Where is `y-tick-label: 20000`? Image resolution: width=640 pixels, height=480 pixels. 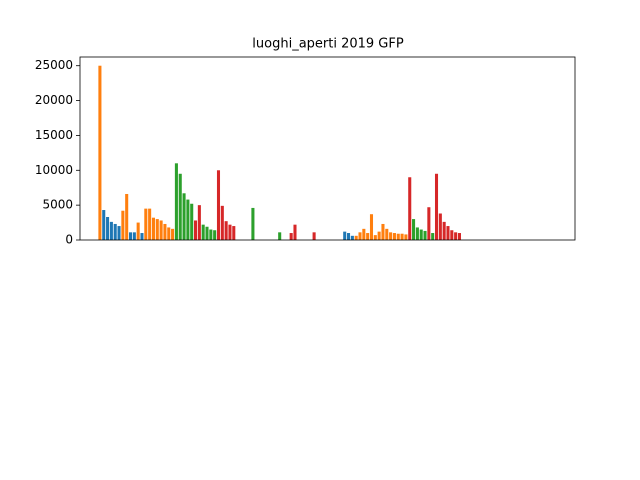 y-tick-label: 20000 is located at coordinates (54, 100).